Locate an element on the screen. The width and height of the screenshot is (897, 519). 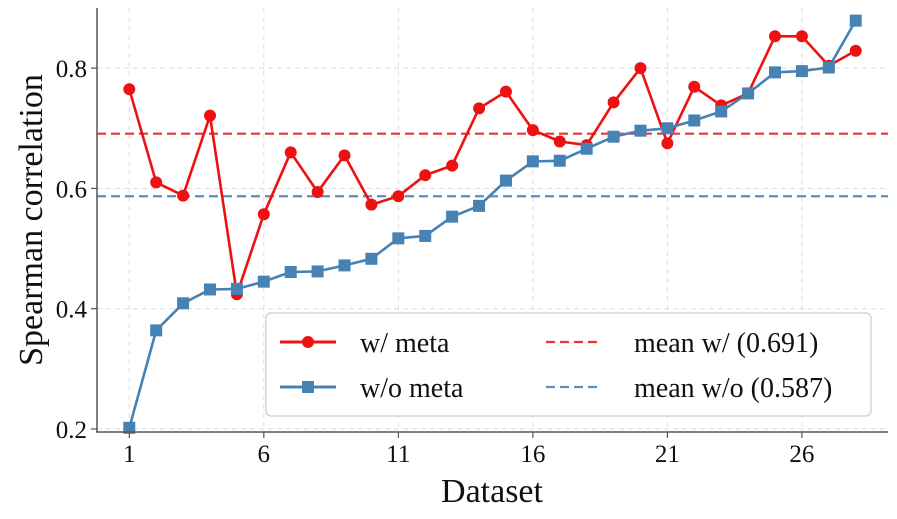
reference-lines is located at coordinates (492, 165).